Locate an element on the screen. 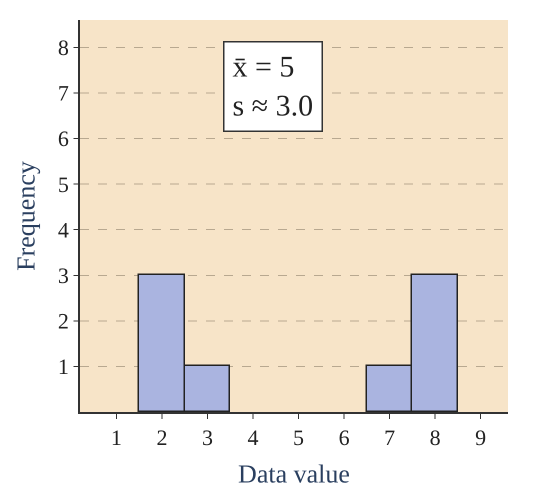 The width and height of the screenshot is (538, 502). y-tick-label: 6 is located at coordinates (63, 139).